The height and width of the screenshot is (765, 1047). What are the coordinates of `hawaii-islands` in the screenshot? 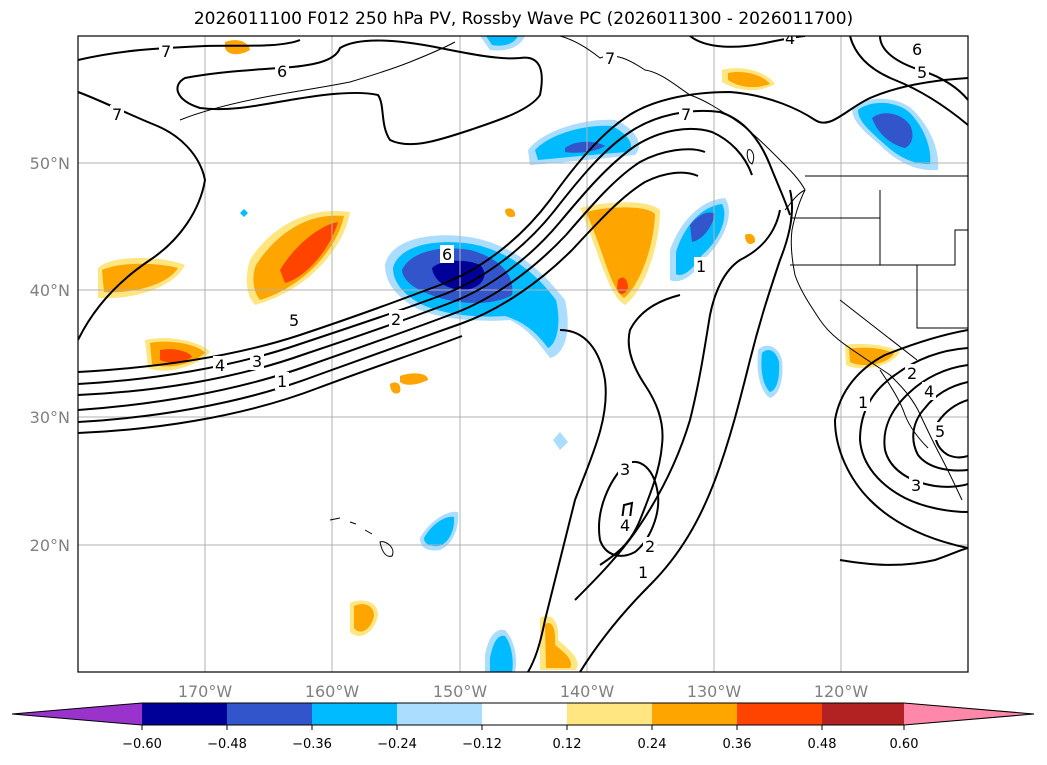 It's located at (361, 537).